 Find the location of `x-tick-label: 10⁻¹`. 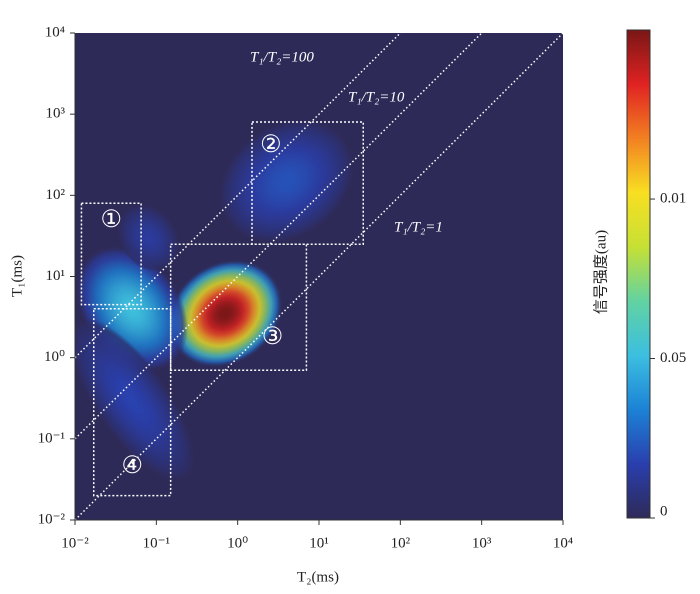

x-tick-label: 10⁻¹ is located at coordinates (156, 543).